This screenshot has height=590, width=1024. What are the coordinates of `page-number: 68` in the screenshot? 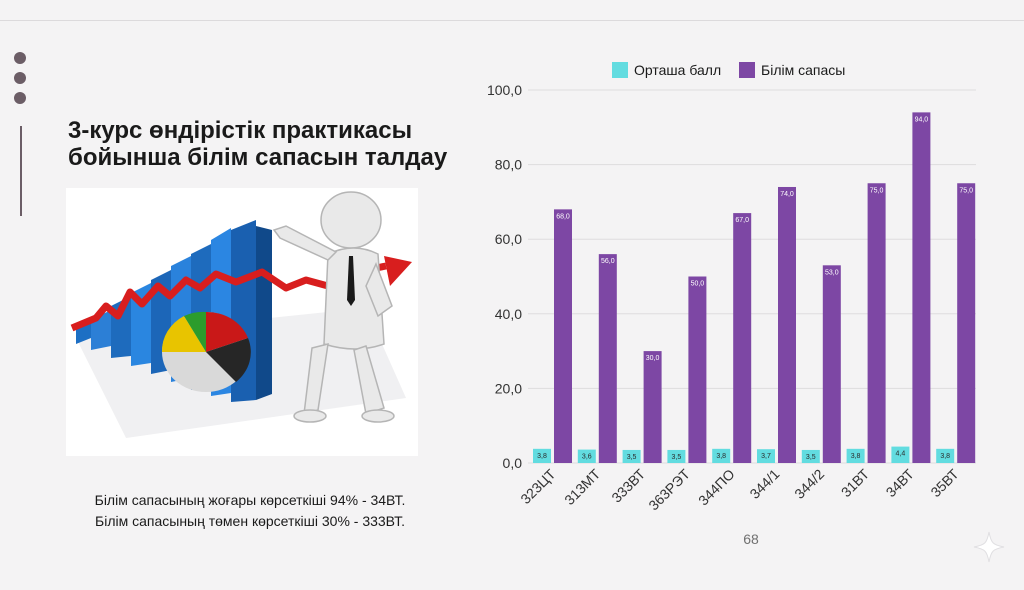 It's located at (751, 539).